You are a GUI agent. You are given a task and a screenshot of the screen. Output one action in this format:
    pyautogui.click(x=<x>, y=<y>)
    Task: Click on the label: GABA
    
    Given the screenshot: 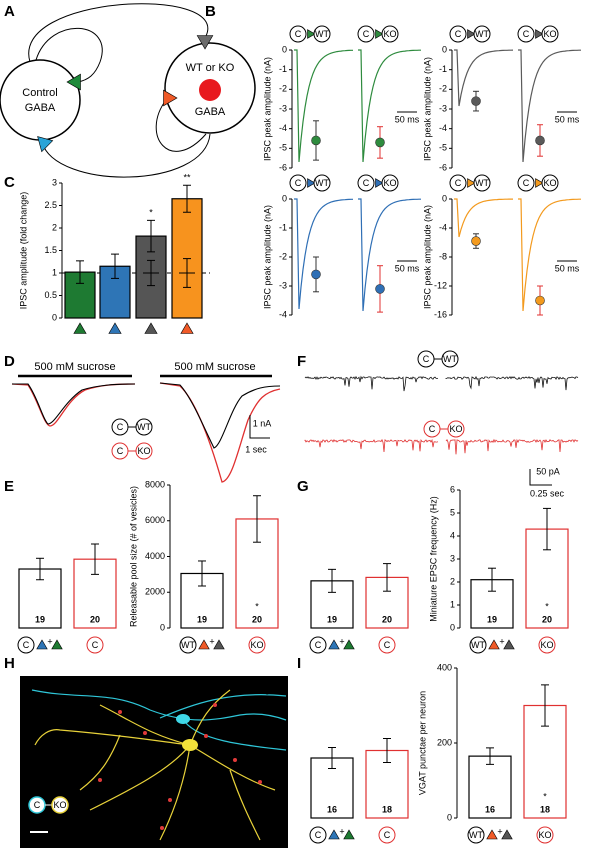 What is the action you would take?
    pyautogui.click(x=210, y=112)
    